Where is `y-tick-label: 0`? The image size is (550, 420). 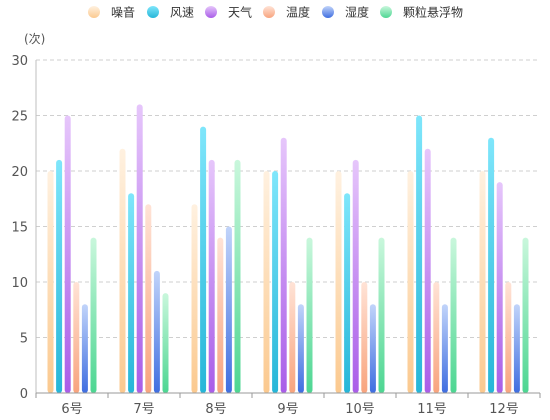 y-tick-label: 0 is located at coordinates (24, 394).